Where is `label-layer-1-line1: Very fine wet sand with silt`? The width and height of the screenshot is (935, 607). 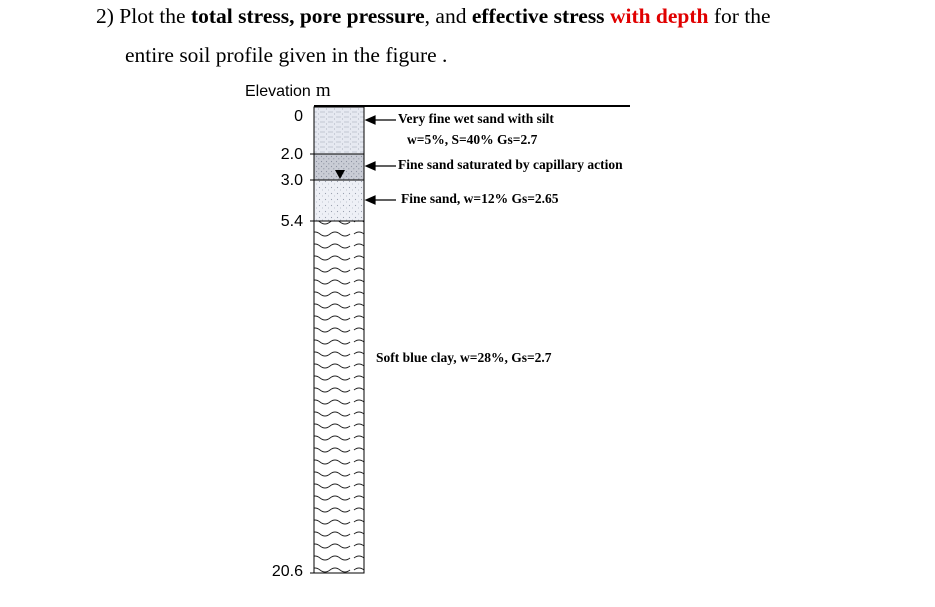
label-layer-1-line1: Very fine wet sand with silt is located at coordinates (476, 118).